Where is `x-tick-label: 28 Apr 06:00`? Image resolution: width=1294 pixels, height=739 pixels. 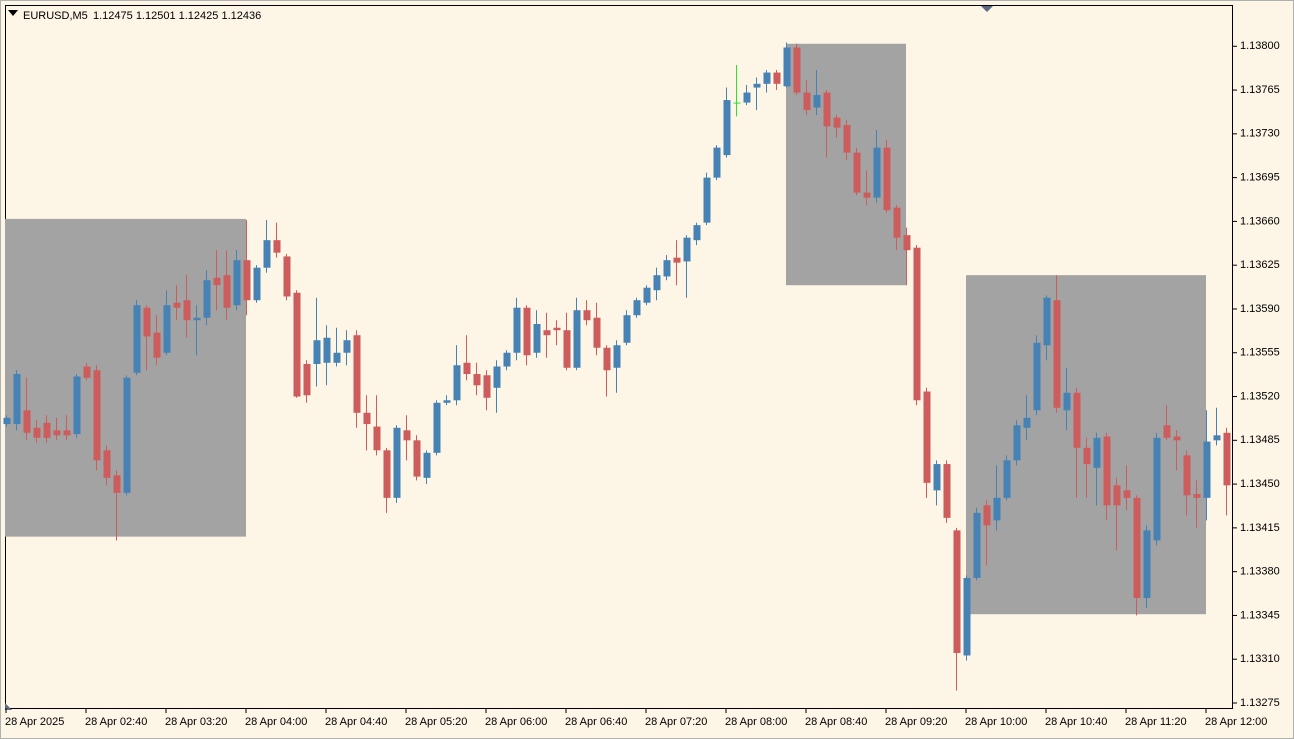
x-tick-label: 28 Apr 06:00 is located at coordinates (516, 722).